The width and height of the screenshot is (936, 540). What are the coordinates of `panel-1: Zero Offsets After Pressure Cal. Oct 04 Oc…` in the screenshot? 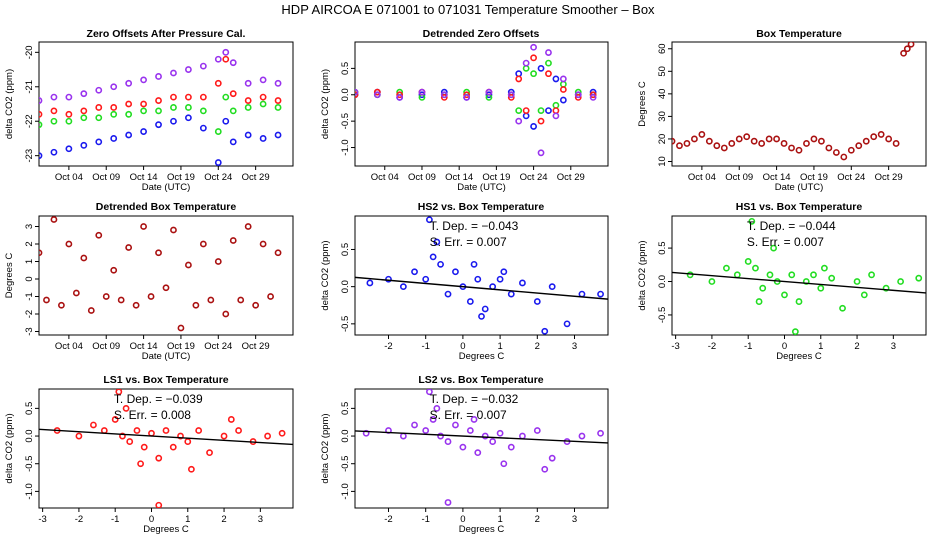 It's located at (149, 110).